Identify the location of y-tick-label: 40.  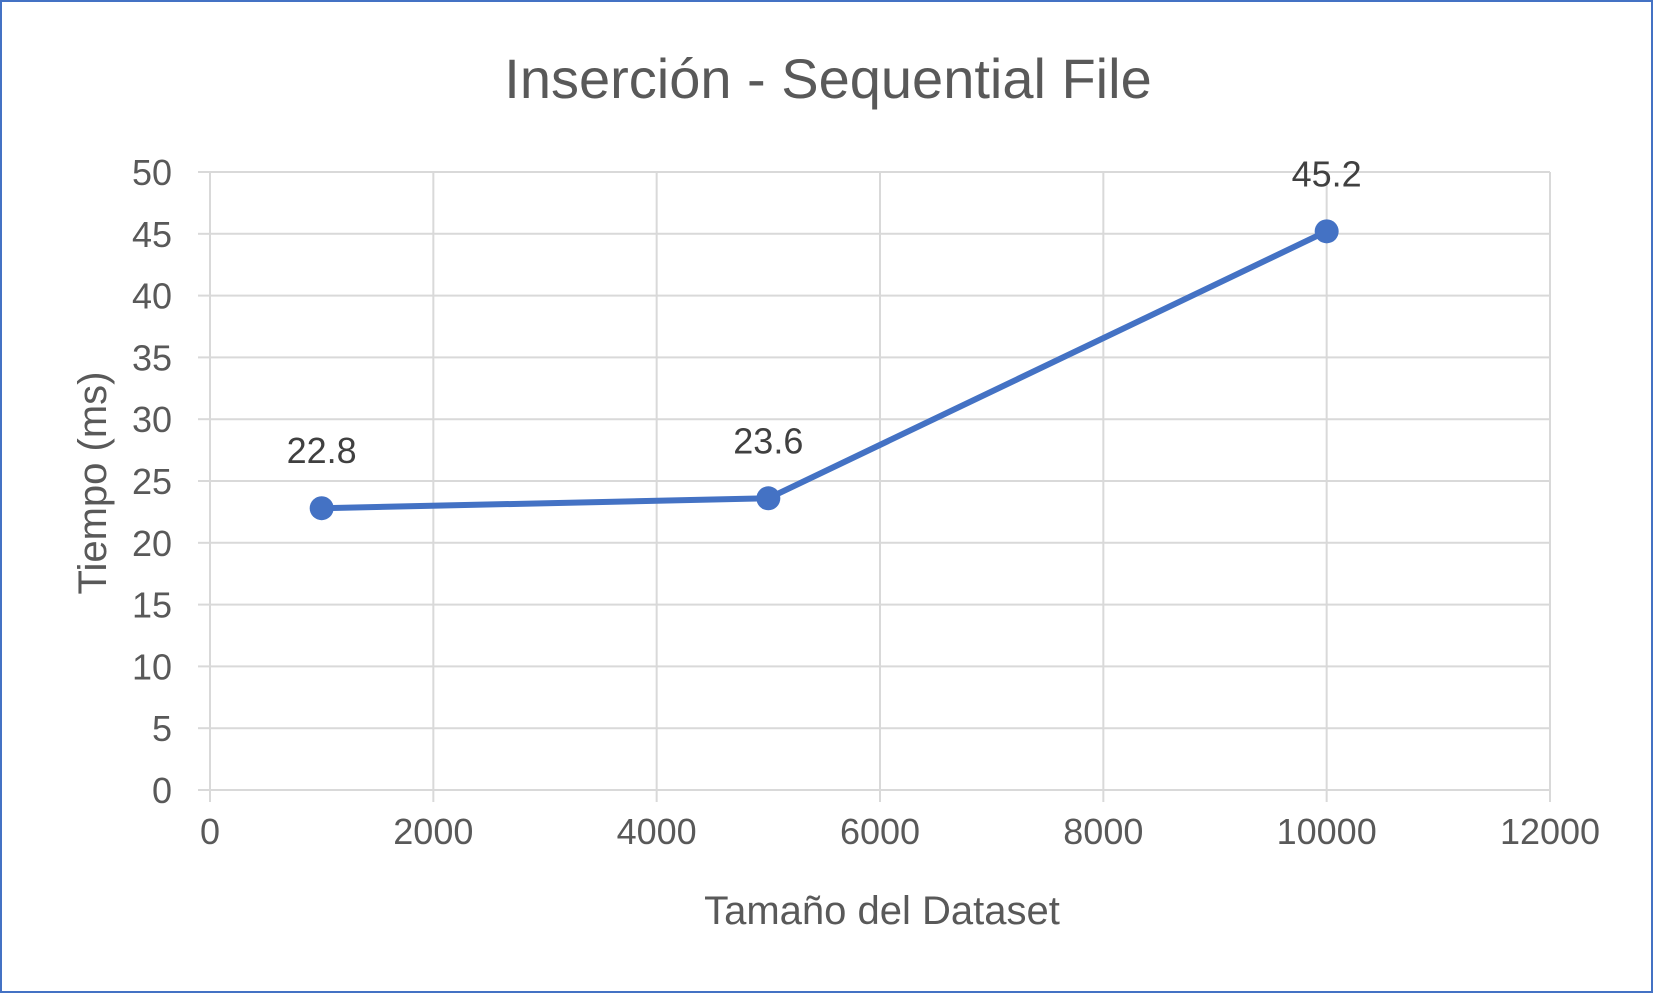
(152, 296).